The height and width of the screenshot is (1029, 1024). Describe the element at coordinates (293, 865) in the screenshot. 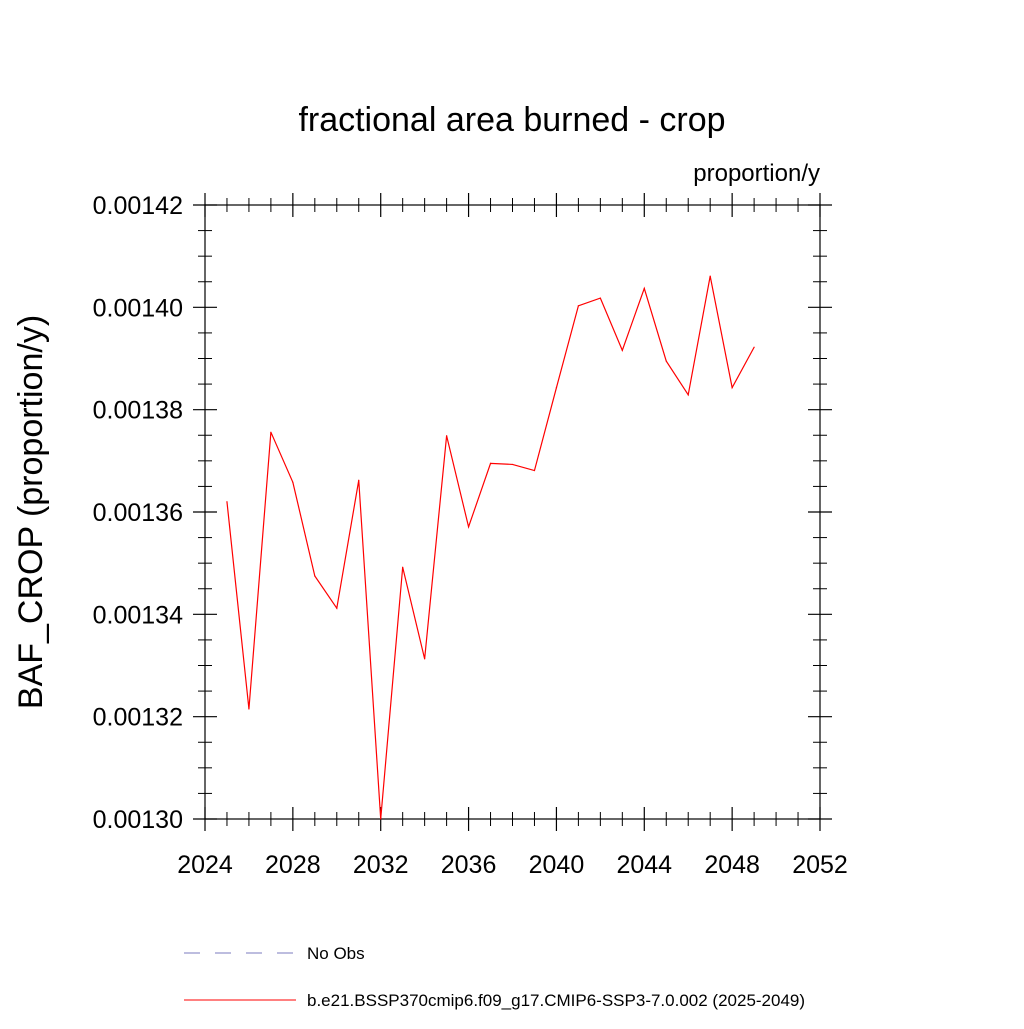

I see `x-tick-label: 2028` at that location.